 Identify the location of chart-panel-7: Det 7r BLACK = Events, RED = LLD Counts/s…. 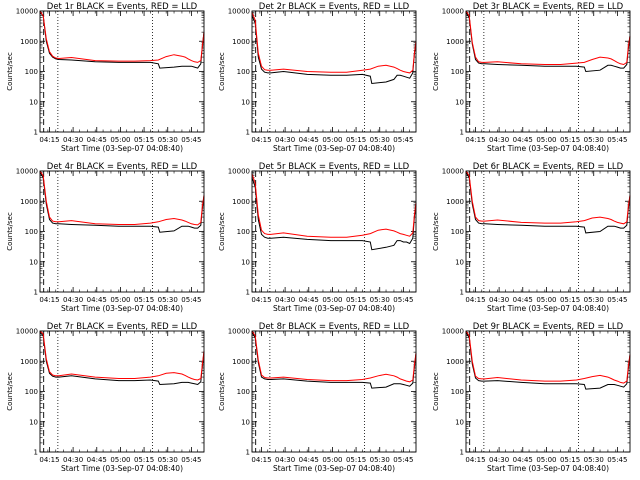
(105, 397).